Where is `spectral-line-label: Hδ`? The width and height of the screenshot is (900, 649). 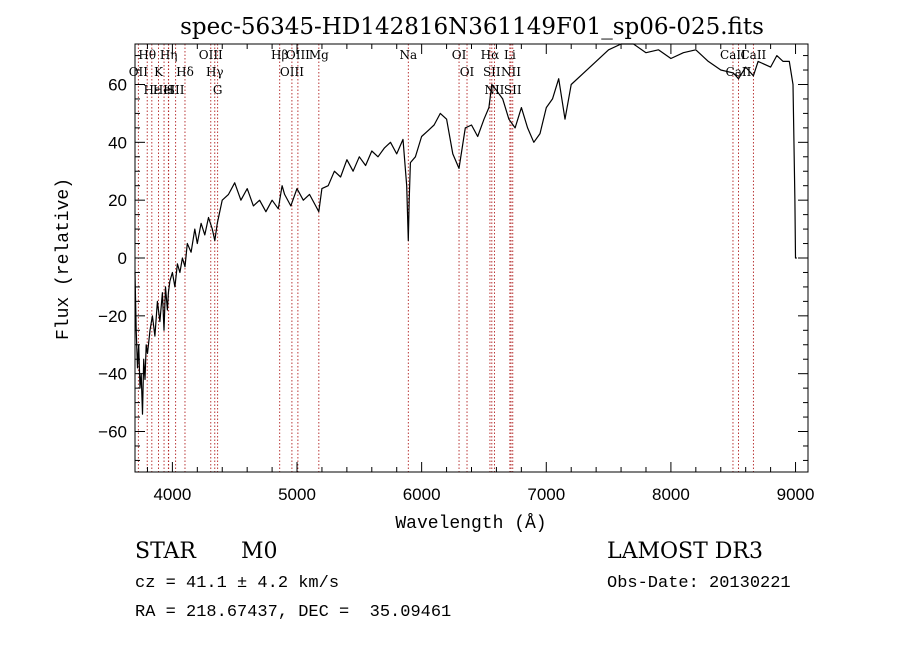 spectral-line-label: Hδ is located at coordinates (185, 72).